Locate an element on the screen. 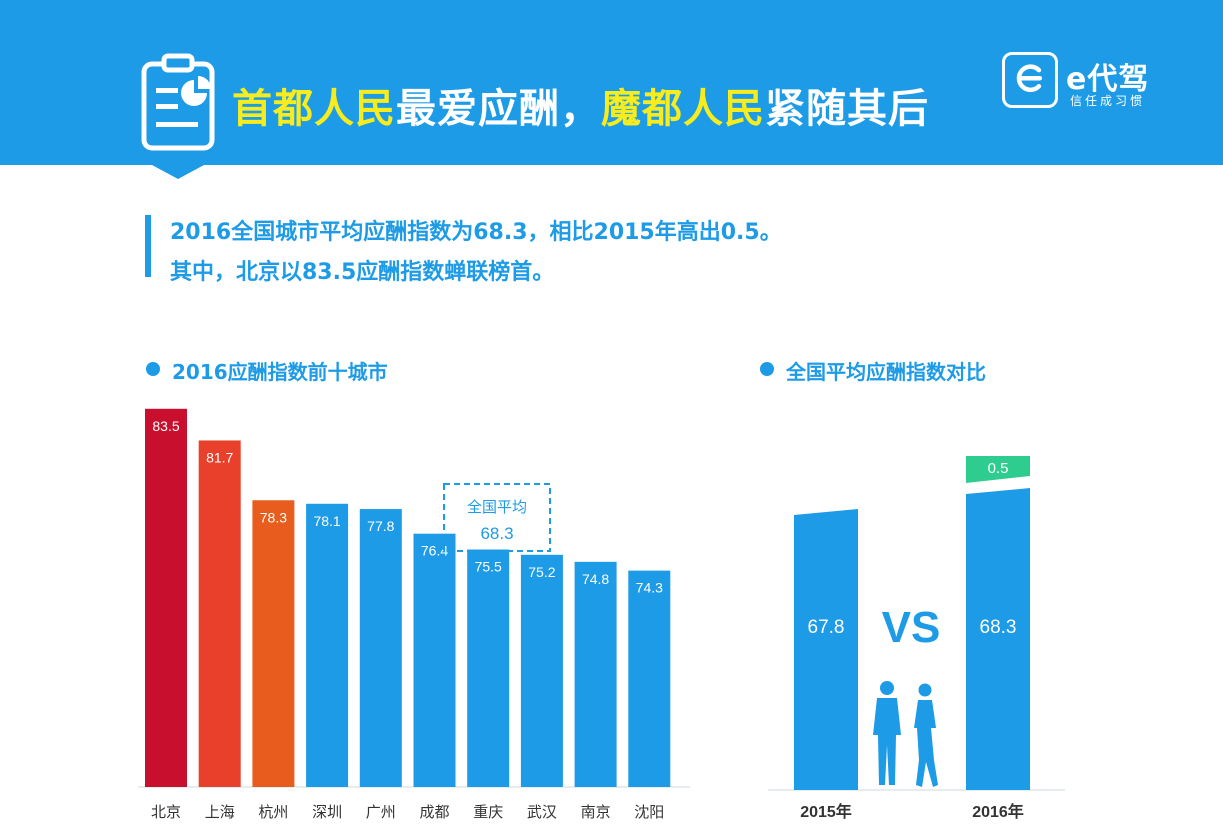 The height and width of the screenshot is (825, 1223). clipboard-chart-icon is located at coordinates (178, 102).